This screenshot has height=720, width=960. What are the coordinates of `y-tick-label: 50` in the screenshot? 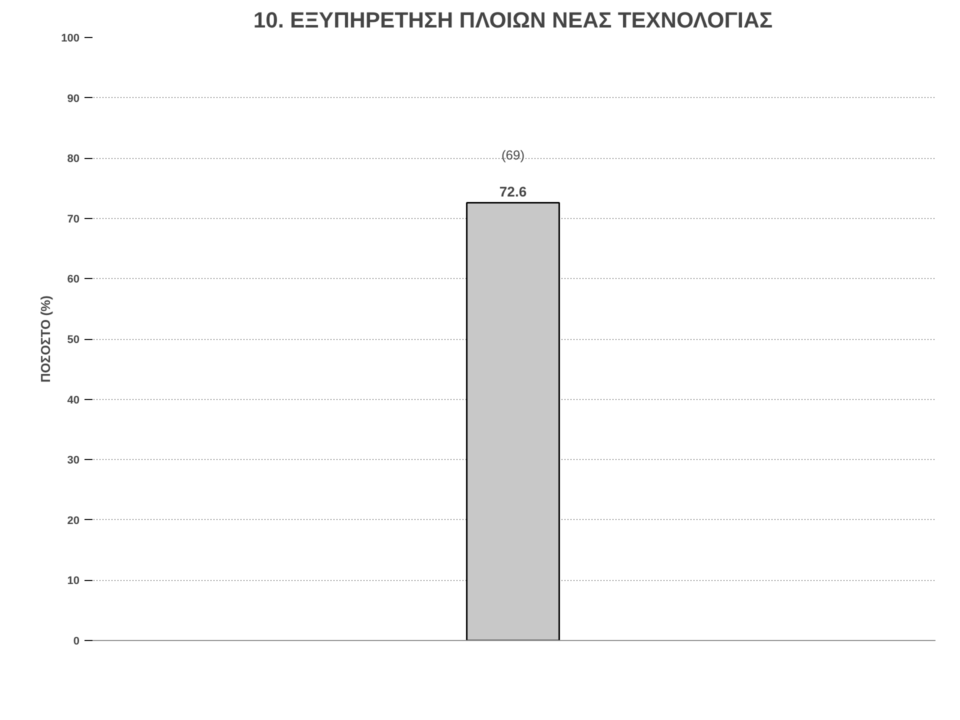 It's located at (73, 340).